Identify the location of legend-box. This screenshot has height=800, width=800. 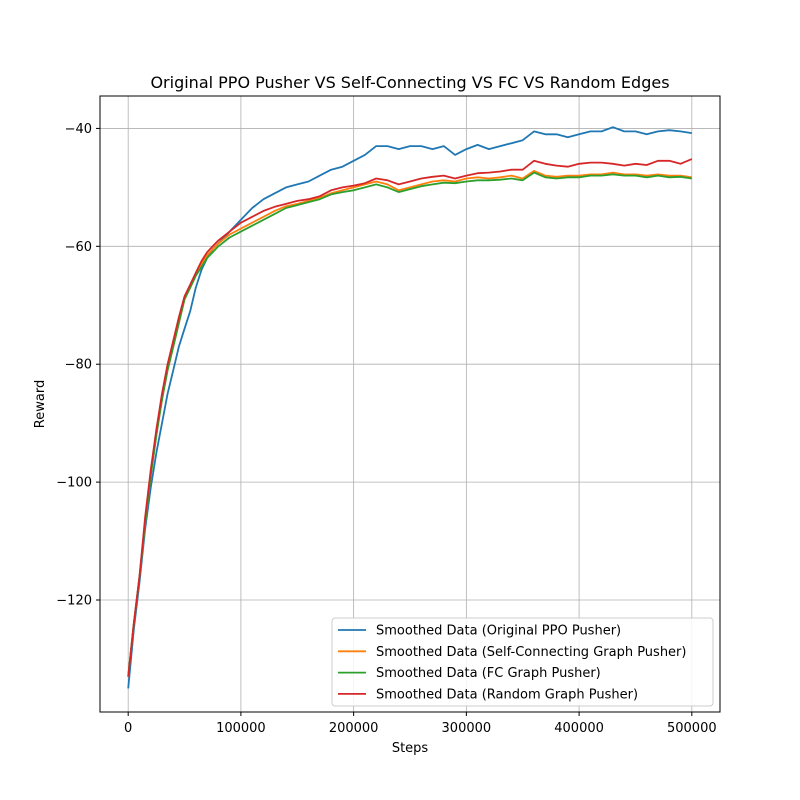
(522, 662).